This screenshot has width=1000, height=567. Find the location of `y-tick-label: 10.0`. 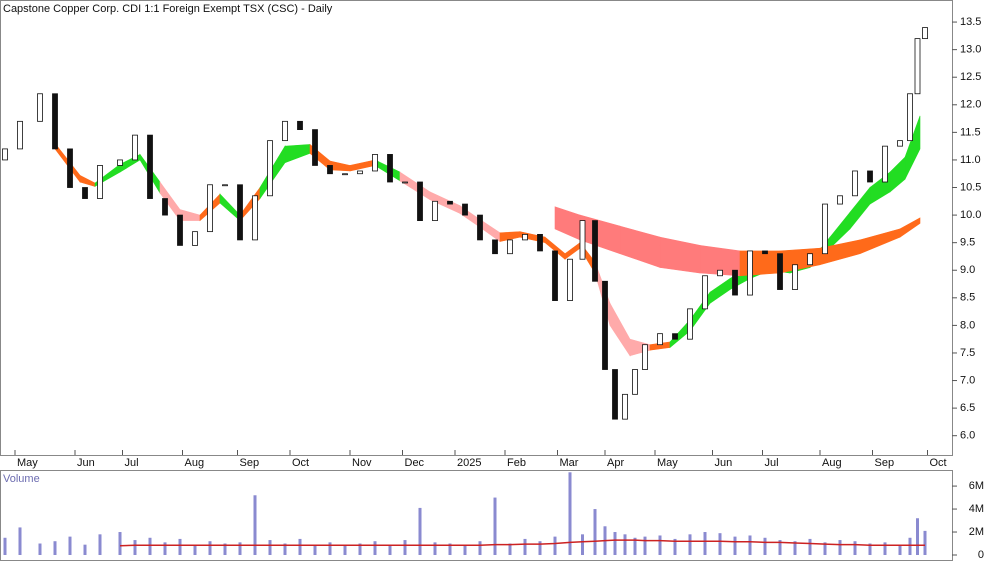

y-tick-label: 10.0 is located at coordinates (970, 215).